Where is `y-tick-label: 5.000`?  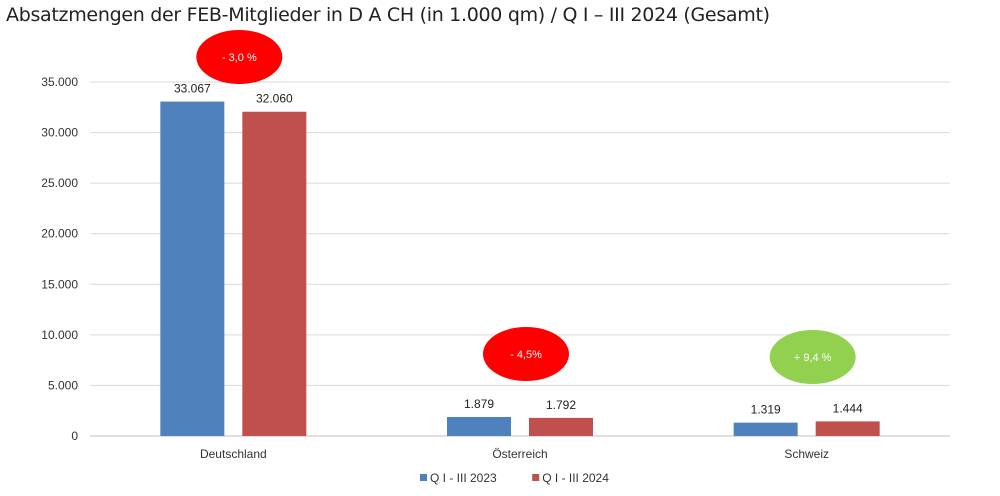
y-tick-label: 5.000 is located at coordinates (63, 385).